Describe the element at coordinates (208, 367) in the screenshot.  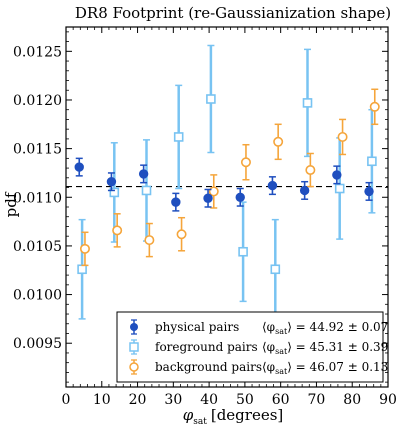
I see `legend-label: background pairs` at that location.